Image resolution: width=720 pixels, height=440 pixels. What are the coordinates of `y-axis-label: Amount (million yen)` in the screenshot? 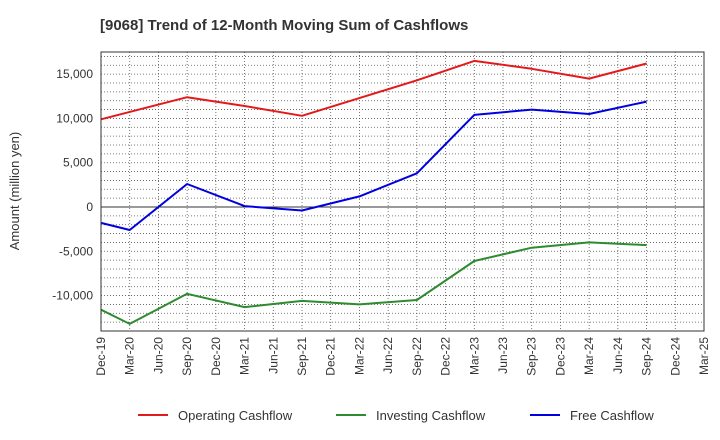 It's located at (14, 191).